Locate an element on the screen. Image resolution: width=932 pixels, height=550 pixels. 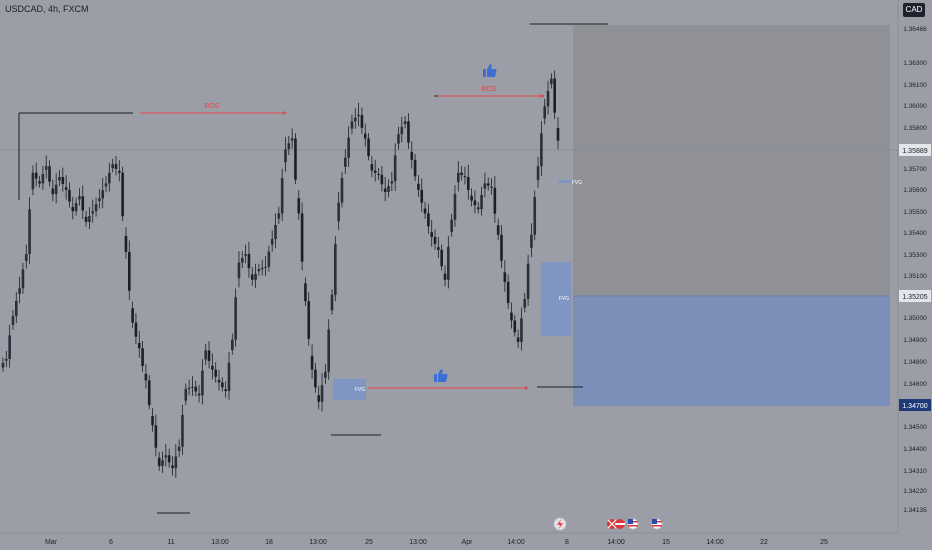
bos-label-right: BOS is located at coordinates (489, 89).